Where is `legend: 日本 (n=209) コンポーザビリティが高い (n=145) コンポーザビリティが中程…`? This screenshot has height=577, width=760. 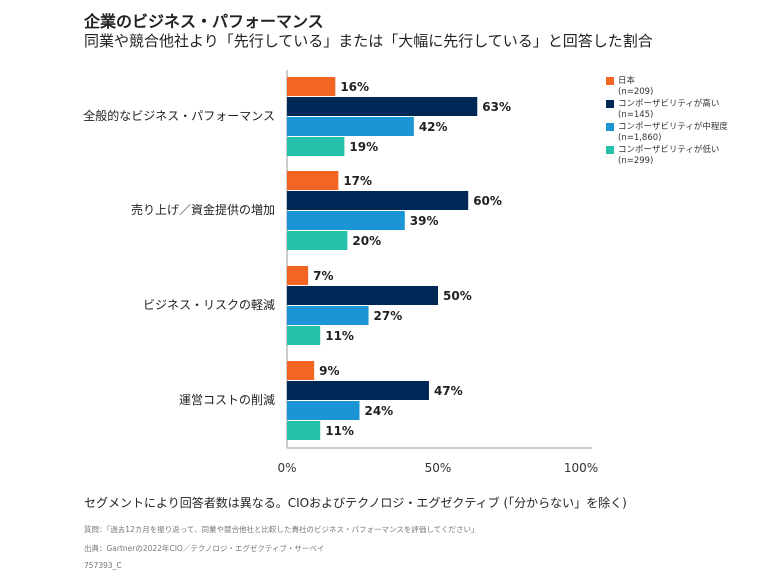 legend: 日本 (n=209) コンポーザビリティが高い (n=145) コンポーザビリティが中程… is located at coordinates (667, 122).